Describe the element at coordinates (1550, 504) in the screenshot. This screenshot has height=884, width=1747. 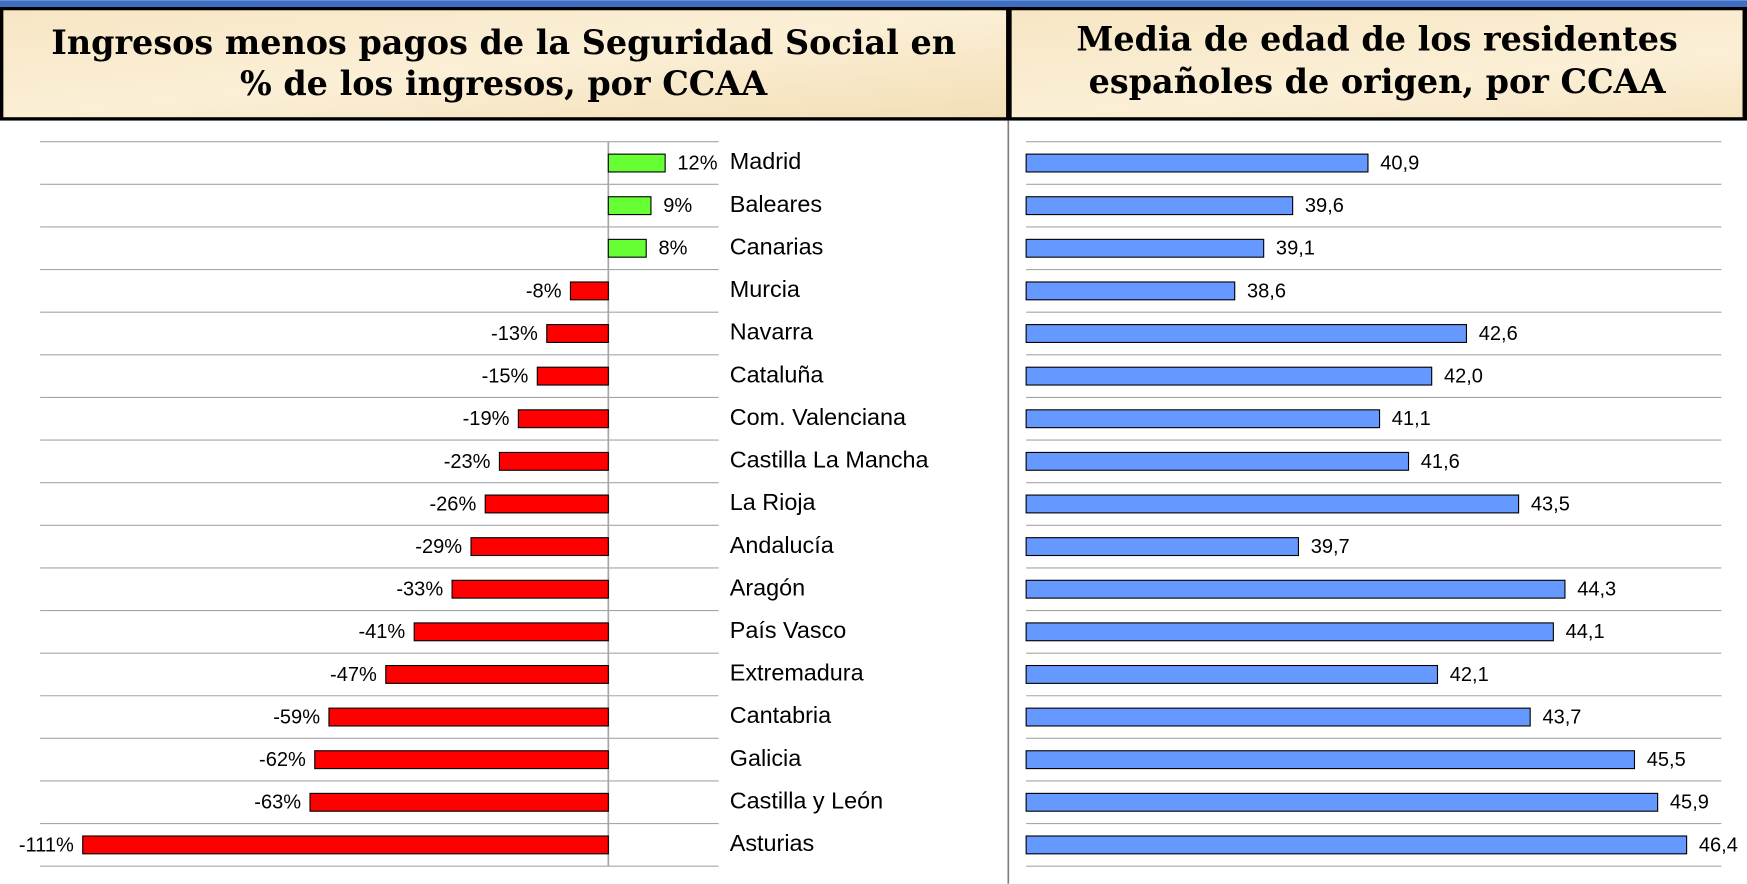
I see `value-label: 43,5` at that location.